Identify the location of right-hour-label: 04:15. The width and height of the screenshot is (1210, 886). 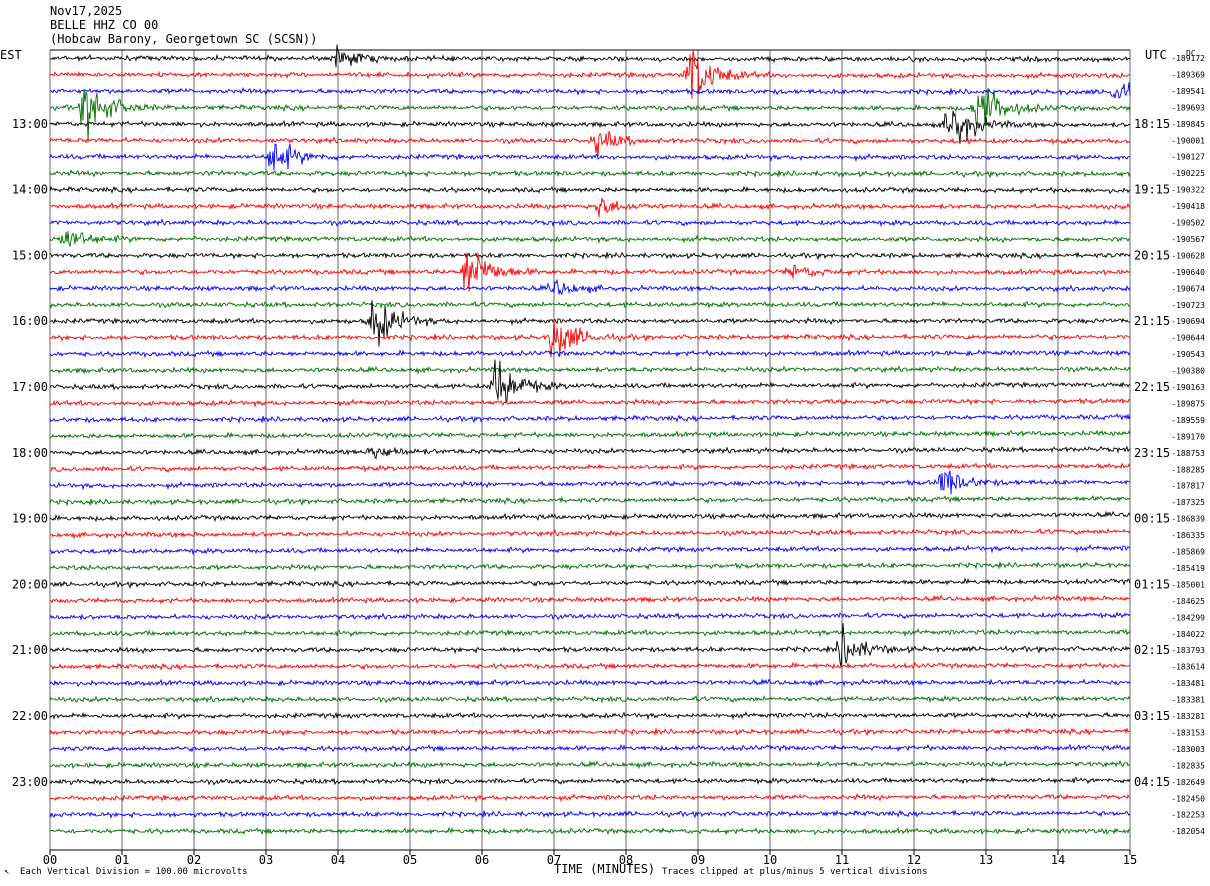
(1152, 782).